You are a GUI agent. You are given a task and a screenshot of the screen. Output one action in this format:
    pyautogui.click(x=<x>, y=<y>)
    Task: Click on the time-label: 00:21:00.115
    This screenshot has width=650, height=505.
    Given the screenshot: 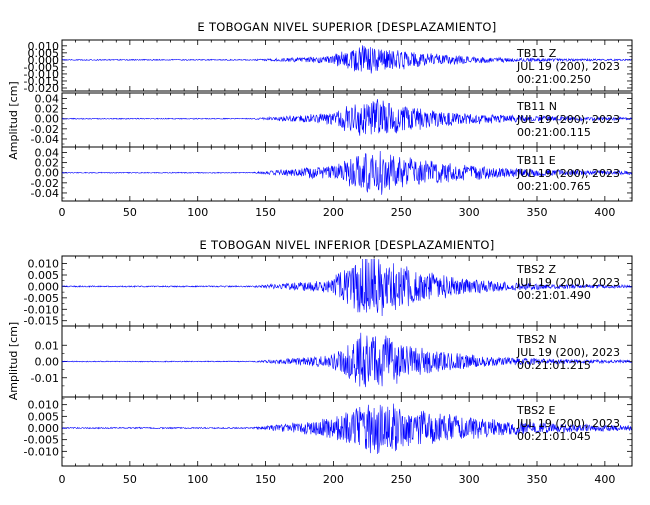 What is the action you would take?
    pyautogui.click(x=554, y=132)
    